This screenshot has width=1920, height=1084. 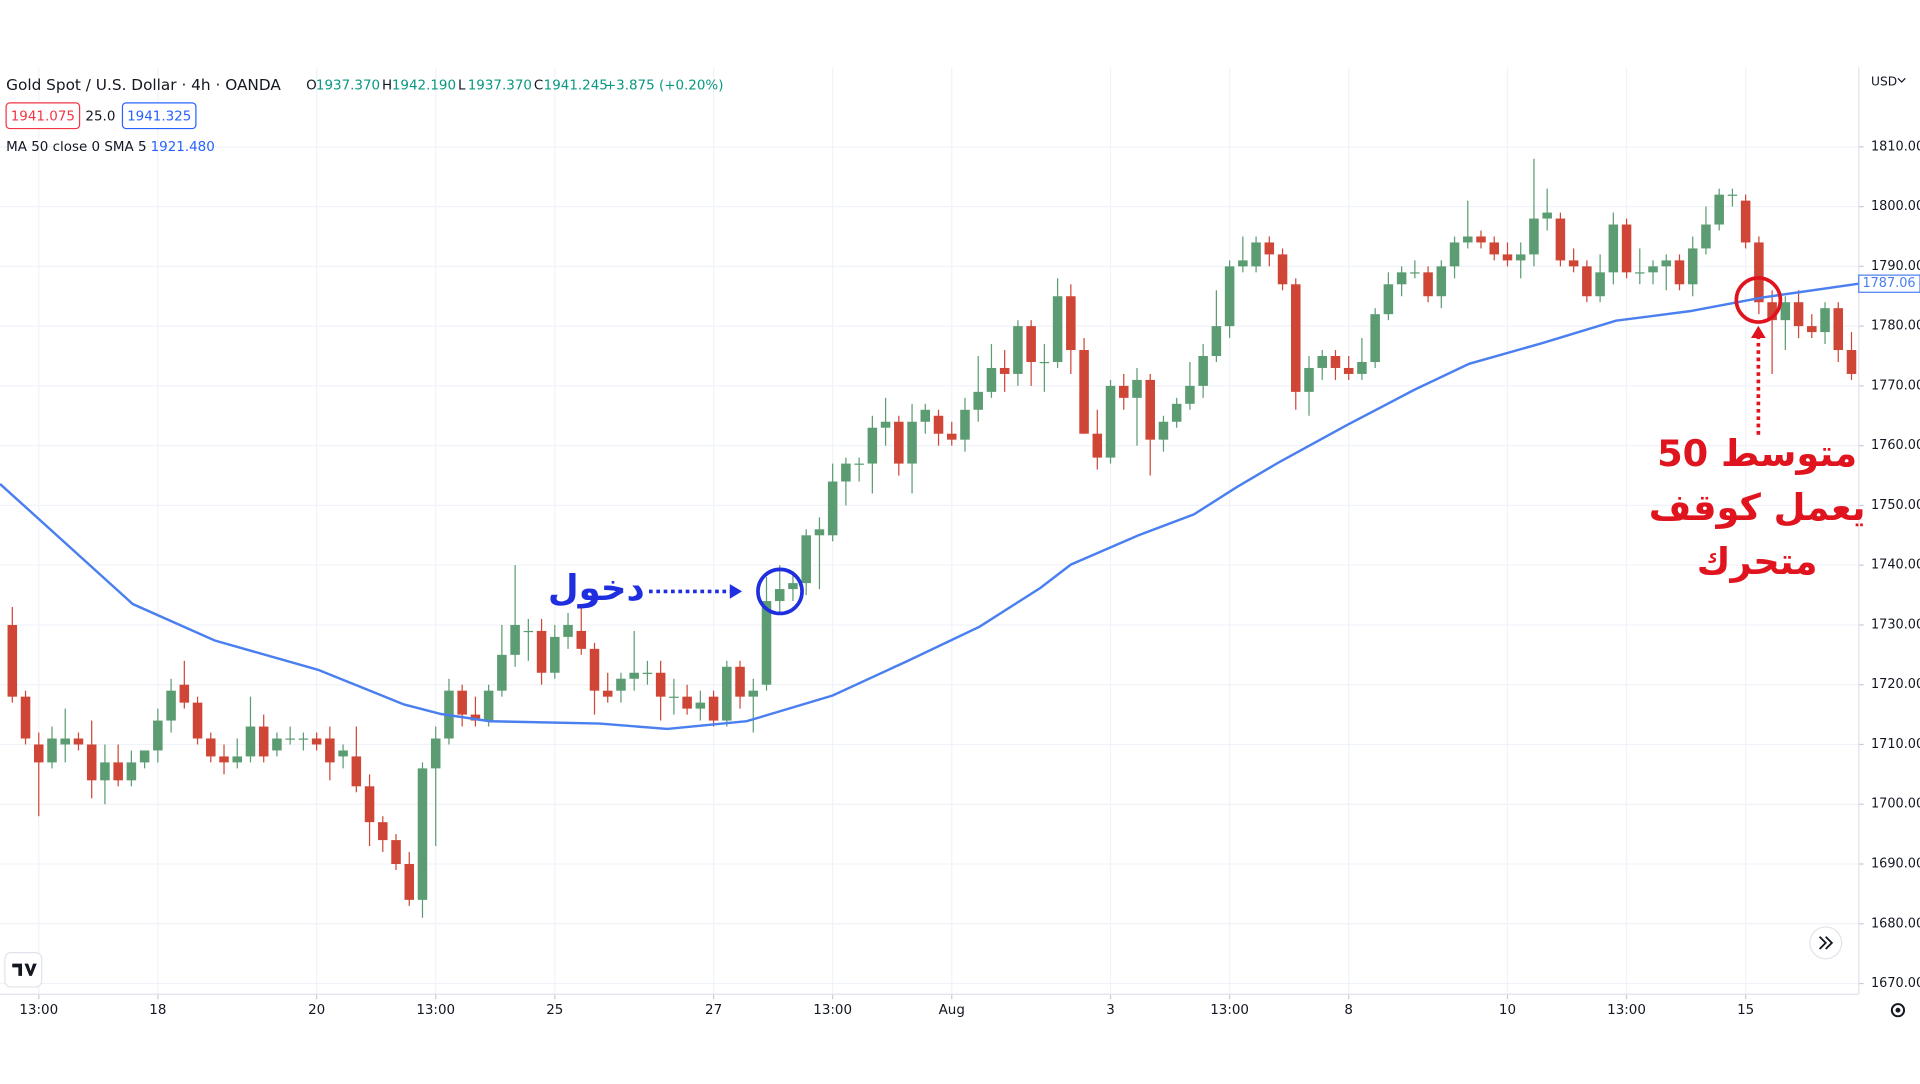 I want to click on ohlc-change: +3.875 (+0.20%), so click(x=664, y=86).